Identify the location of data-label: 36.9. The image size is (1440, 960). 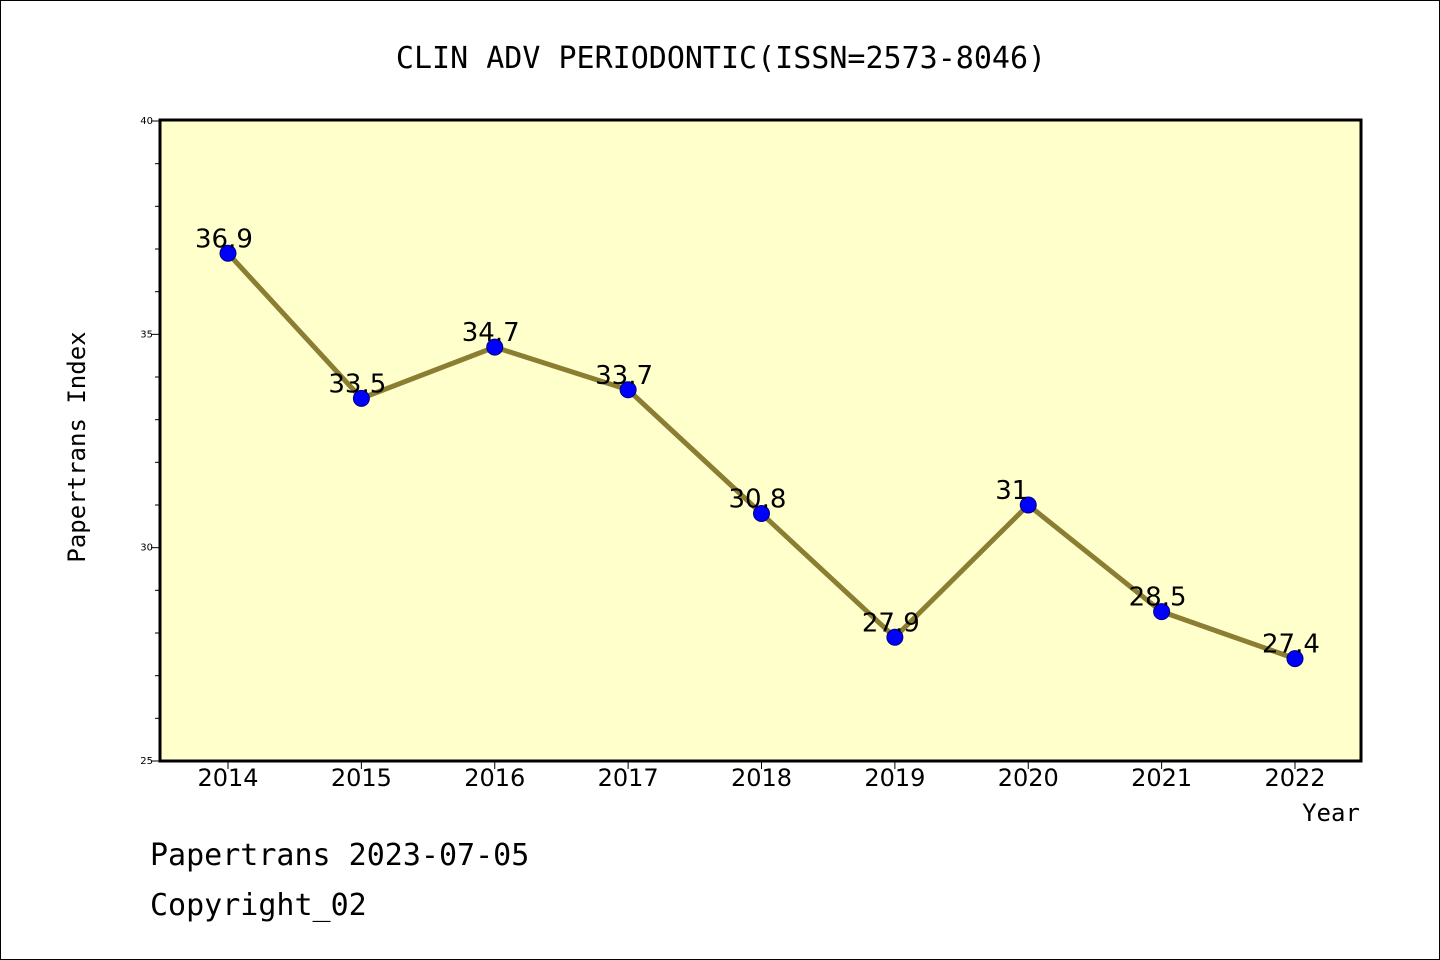
(224, 239).